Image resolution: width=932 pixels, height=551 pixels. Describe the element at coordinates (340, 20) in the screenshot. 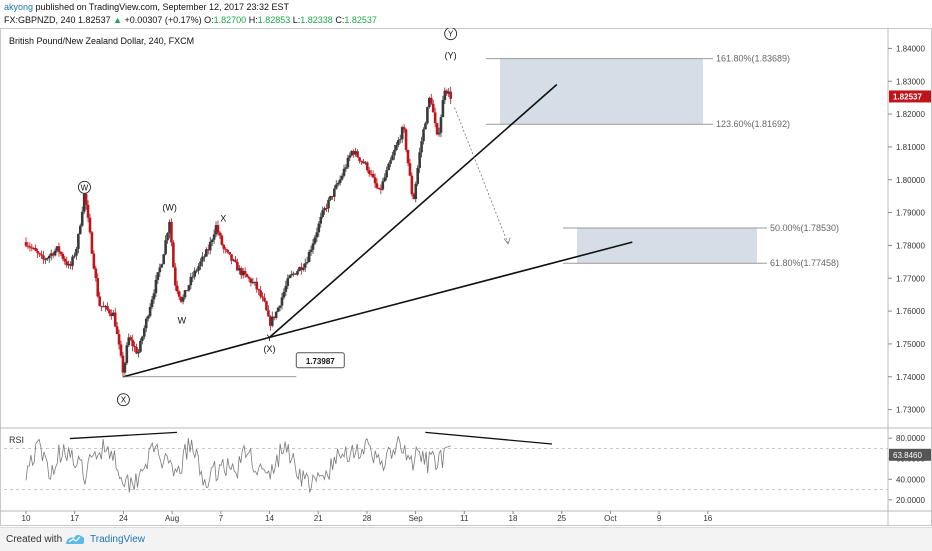

I see `close-label: C:` at that location.